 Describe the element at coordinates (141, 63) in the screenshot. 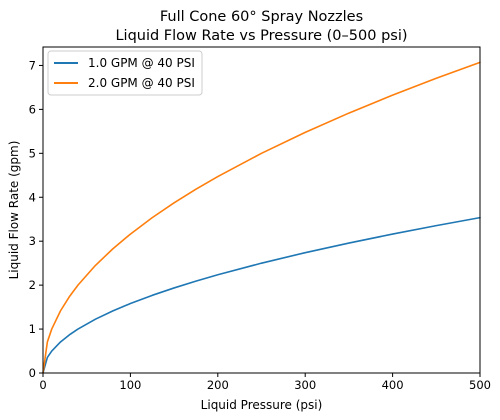

I see `legend-label-series-1: 1.0 GPM @ 40 PSI` at that location.